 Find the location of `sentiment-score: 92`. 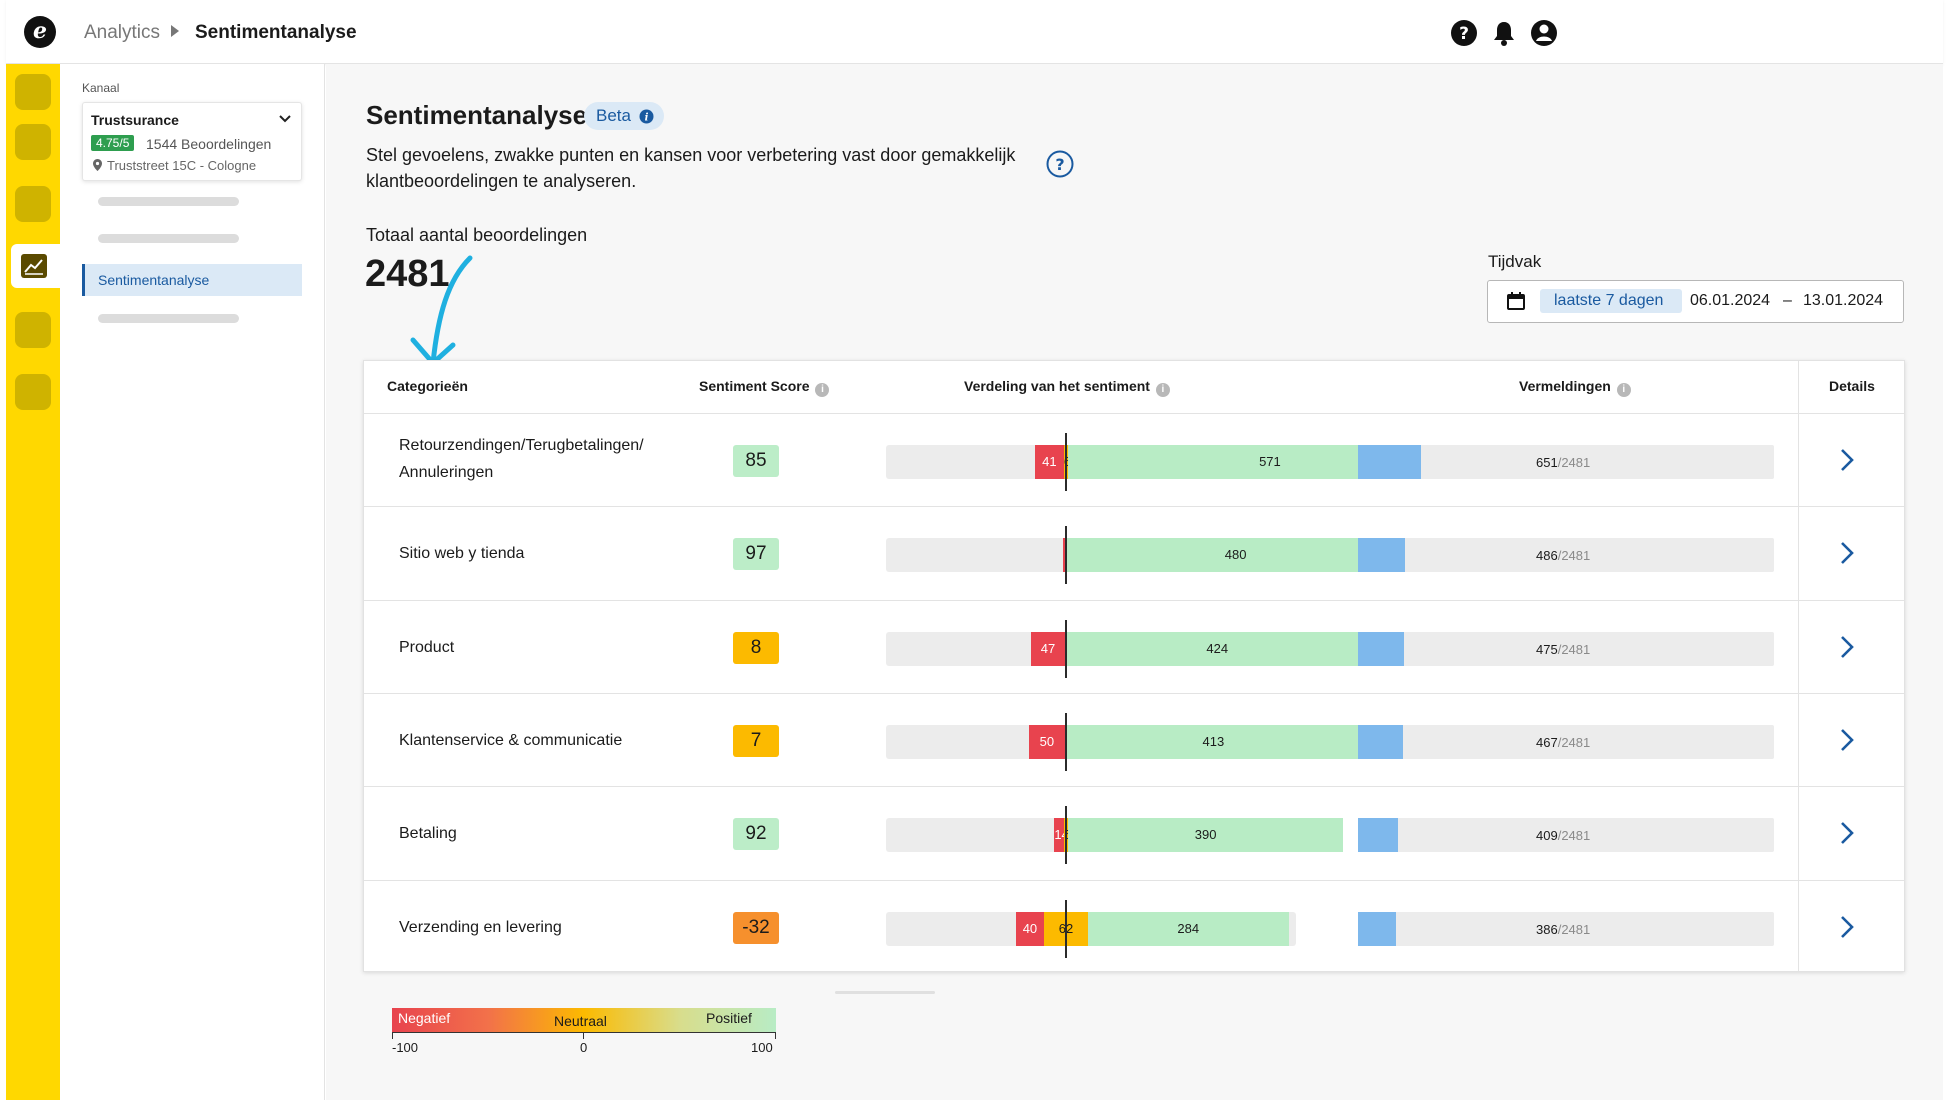

sentiment-score: 92 is located at coordinates (756, 834).